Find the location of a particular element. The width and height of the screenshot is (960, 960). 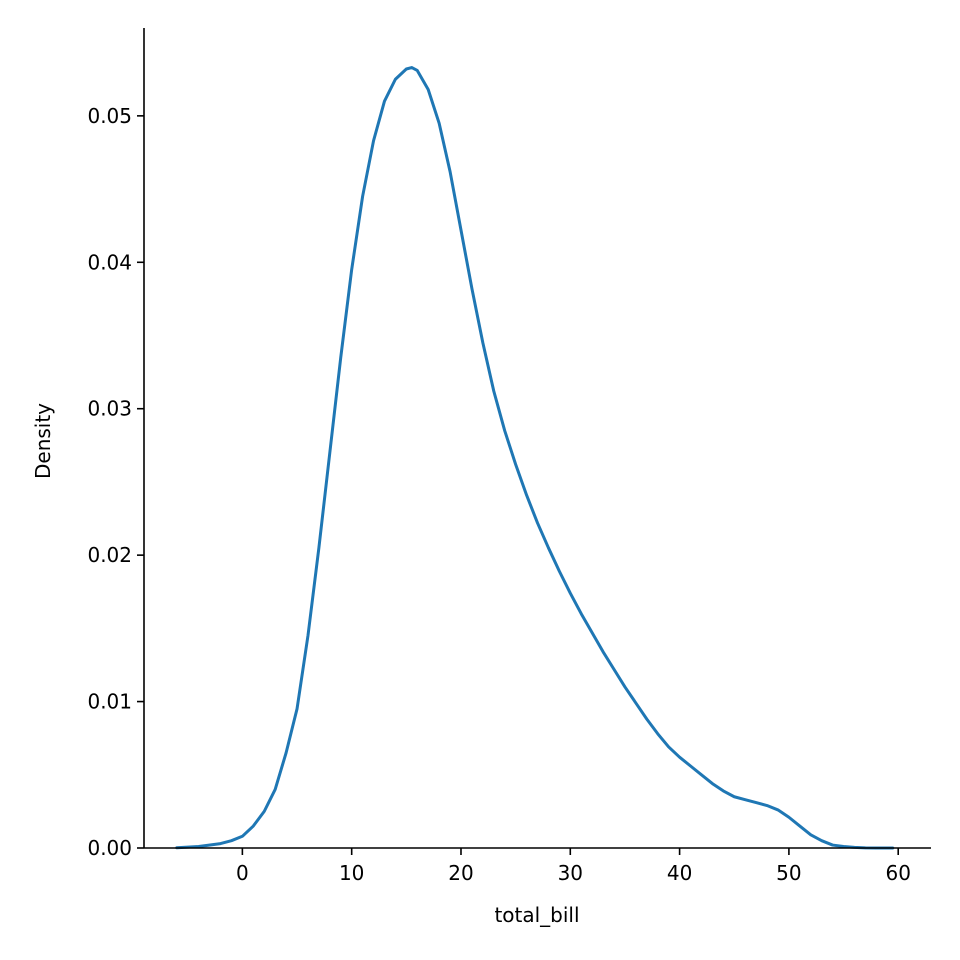

y-tick-label: 0.05 is located at coordinates (109, 116).